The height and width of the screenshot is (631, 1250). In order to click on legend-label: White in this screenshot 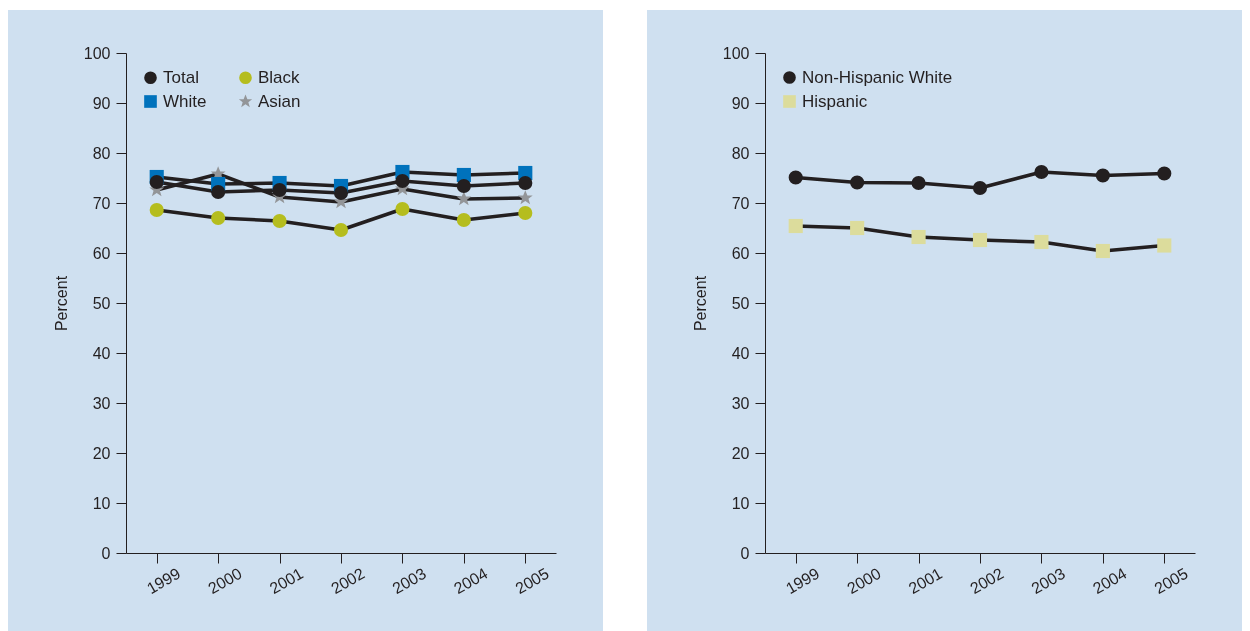, I will do `click(185, 101)`.